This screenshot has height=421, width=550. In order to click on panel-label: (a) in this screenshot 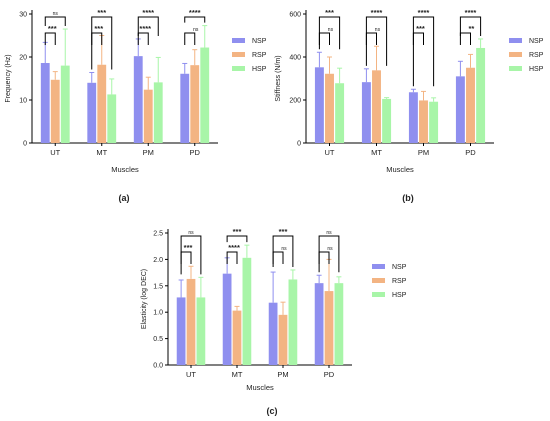, I will do `click(124, 198)`.